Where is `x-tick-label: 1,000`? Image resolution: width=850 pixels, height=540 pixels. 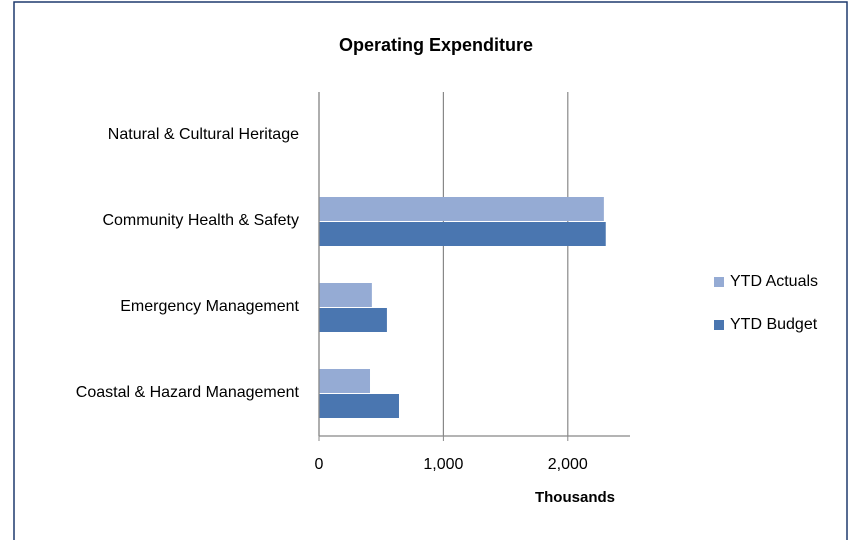
x-tick-label: 1,000 is located at coordinates (443, 464).